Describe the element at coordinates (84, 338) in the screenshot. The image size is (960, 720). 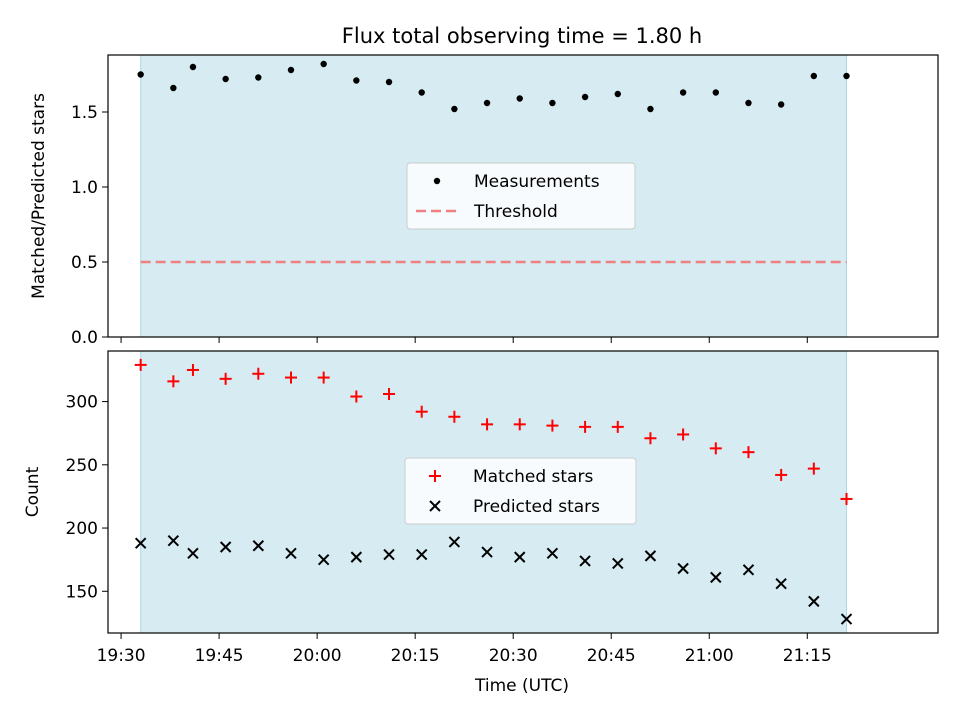
I see `top-ytick-label-0: 0.0` at that location.